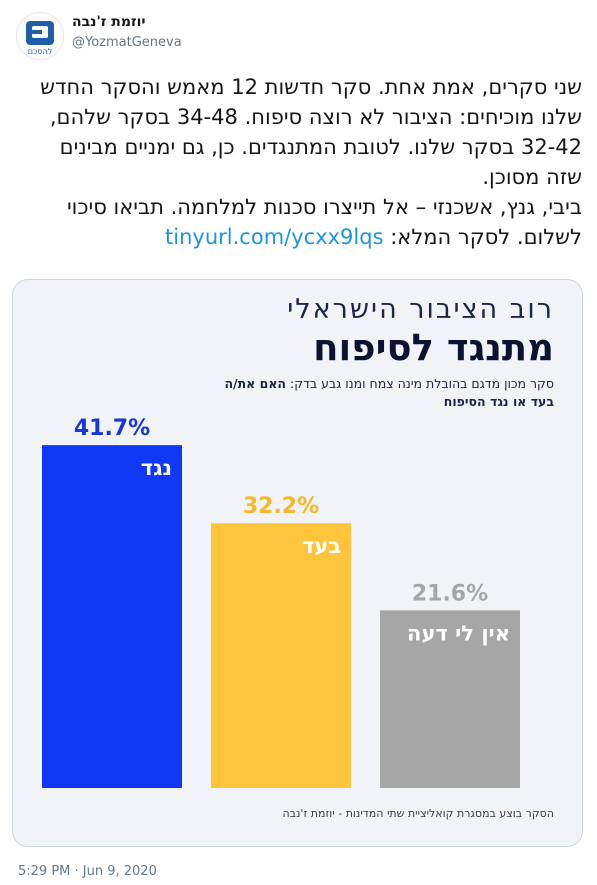  What do you see at coordinates (112, 428) in the screenshot?
I see `bar-value-label-1: 41.7%` at bounding box center [112, 428].